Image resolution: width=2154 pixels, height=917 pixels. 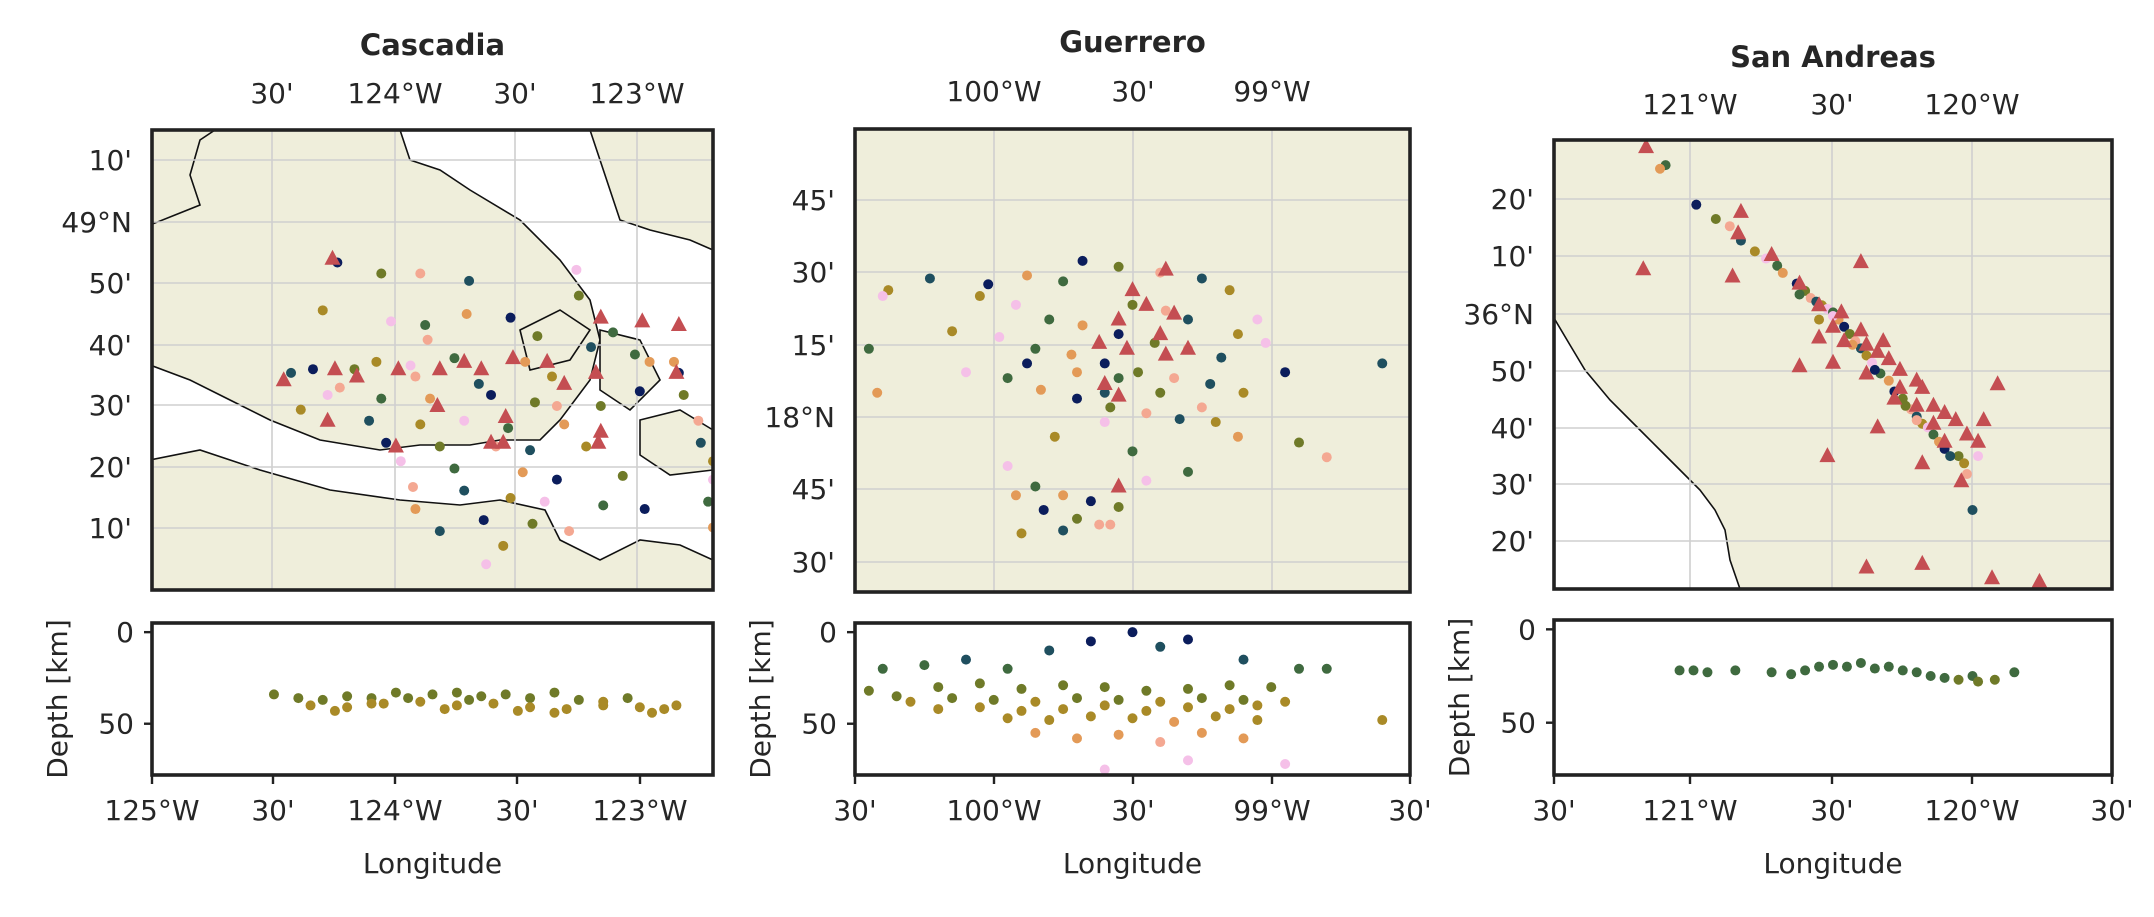 I want to click on left-tick-label: 40', so click(x=1512, y=428).